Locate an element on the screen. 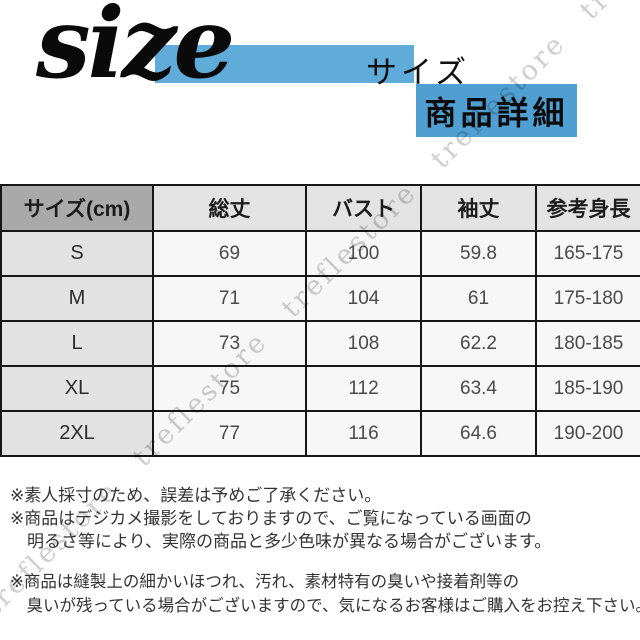  bust-cell: 108 is located at coordinates (363, 343).